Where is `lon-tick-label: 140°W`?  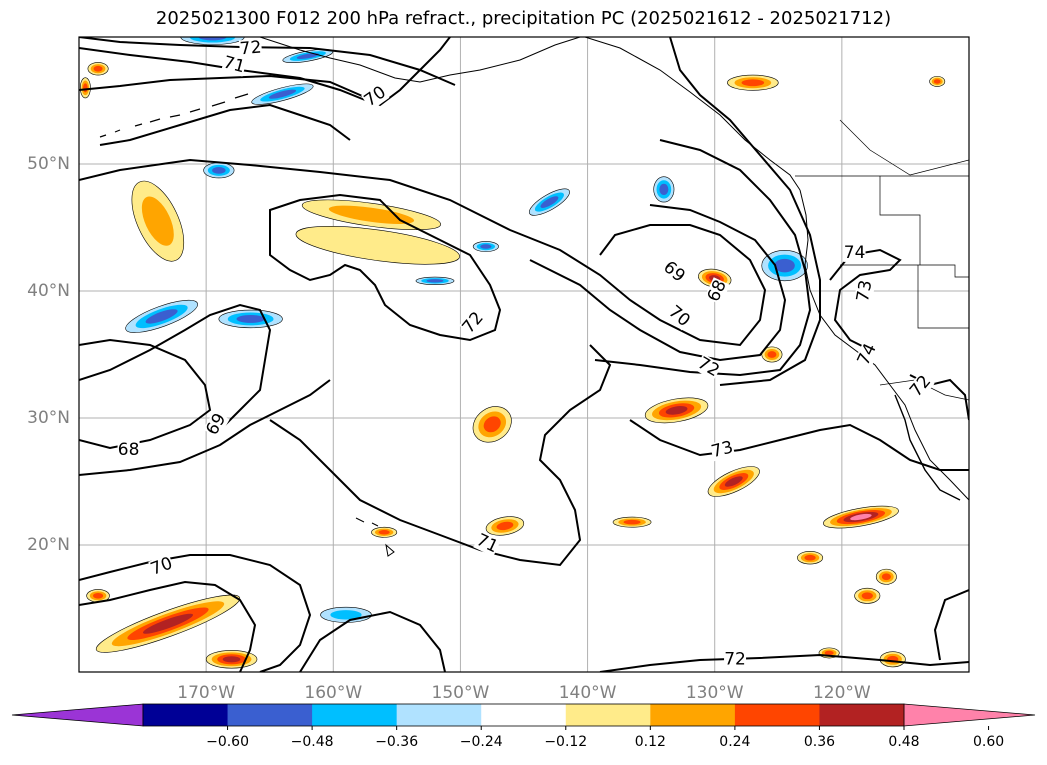 lon-tick-label: 140°W is located at coordinates (588, 693).